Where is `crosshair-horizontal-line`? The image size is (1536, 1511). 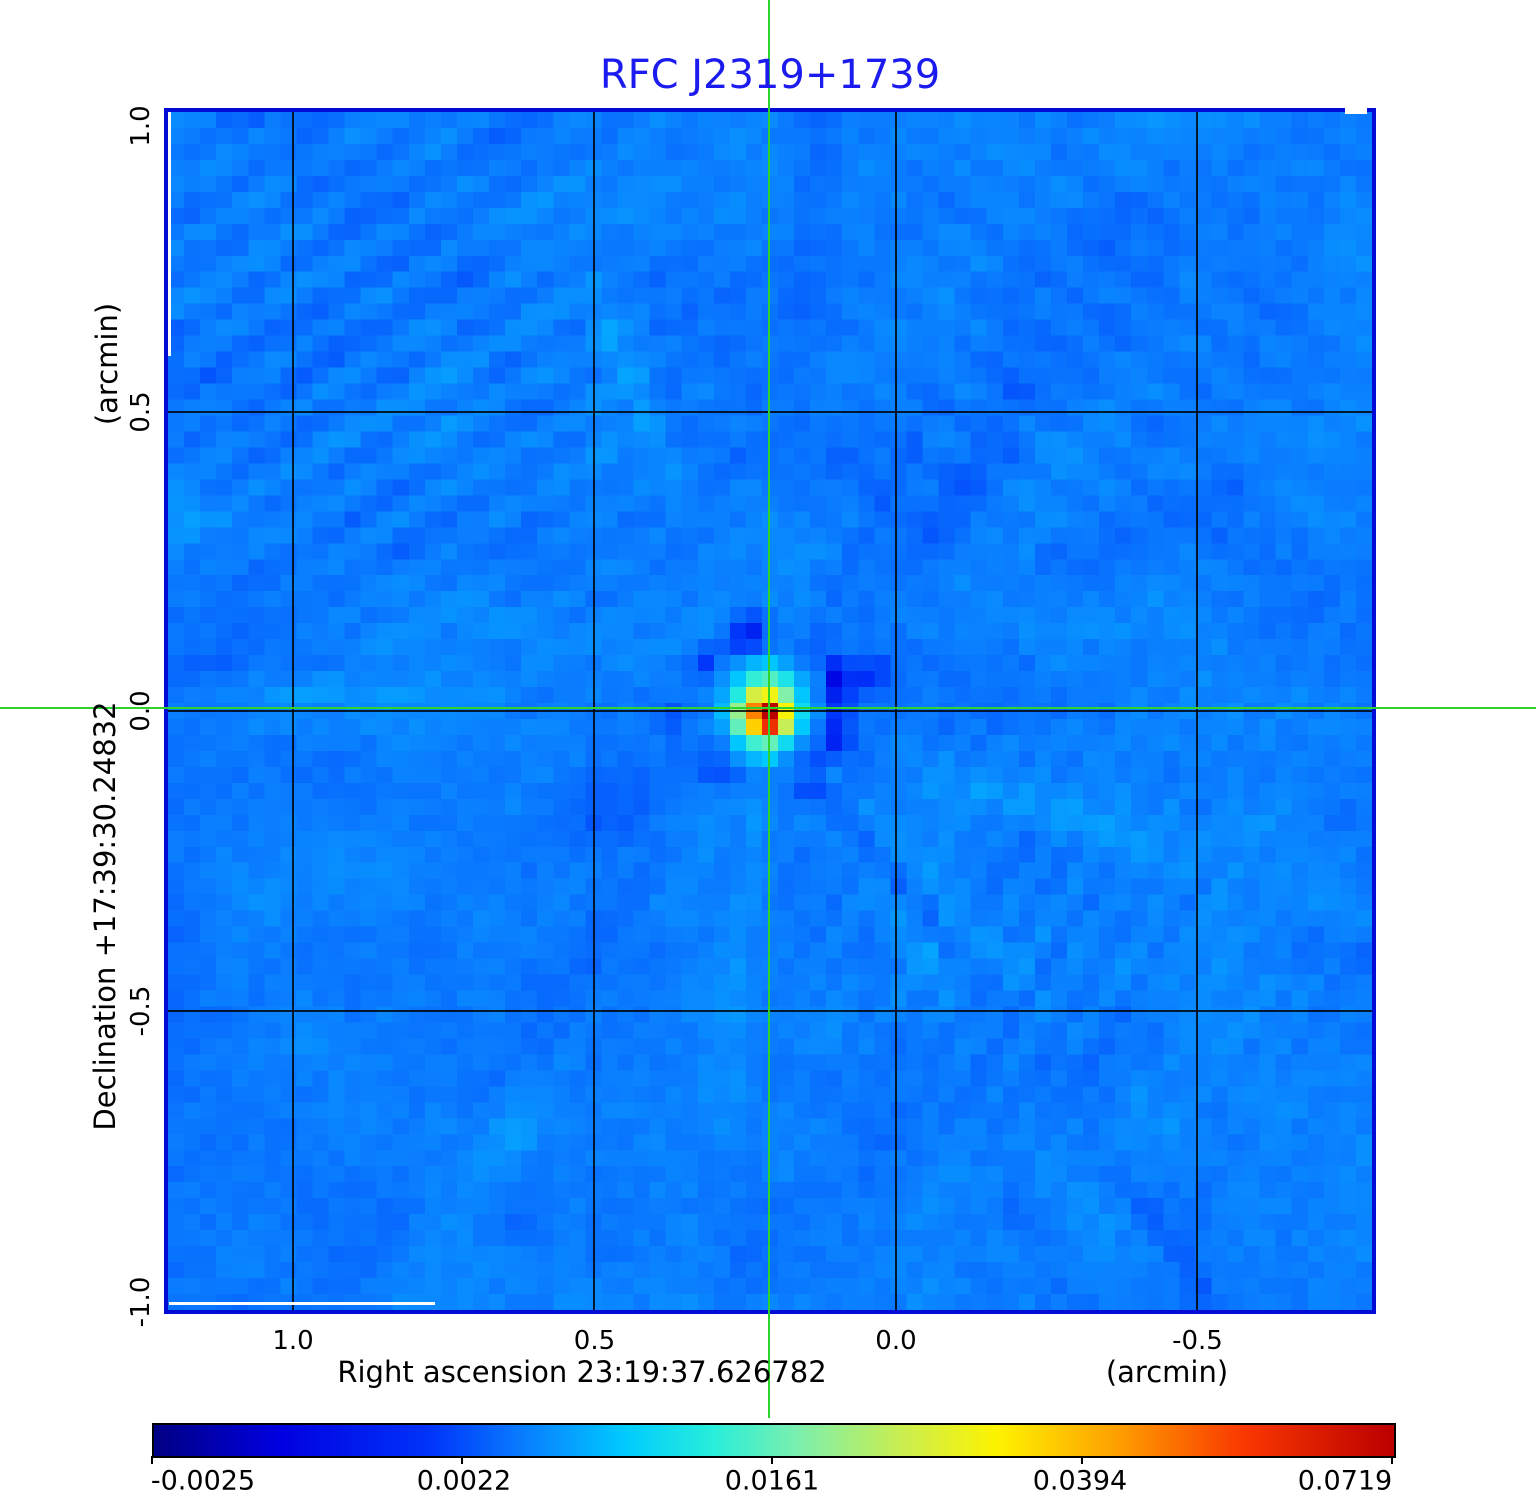 crosshair-horizontal-line is located at coordinates (768, 708).